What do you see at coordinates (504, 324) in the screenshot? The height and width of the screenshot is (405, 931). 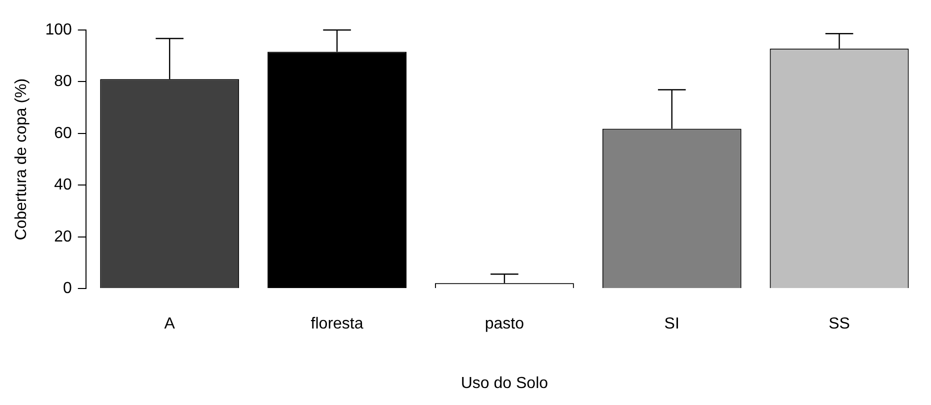 I see `x-tick-label: pasto` at bounding box center [504, 324].